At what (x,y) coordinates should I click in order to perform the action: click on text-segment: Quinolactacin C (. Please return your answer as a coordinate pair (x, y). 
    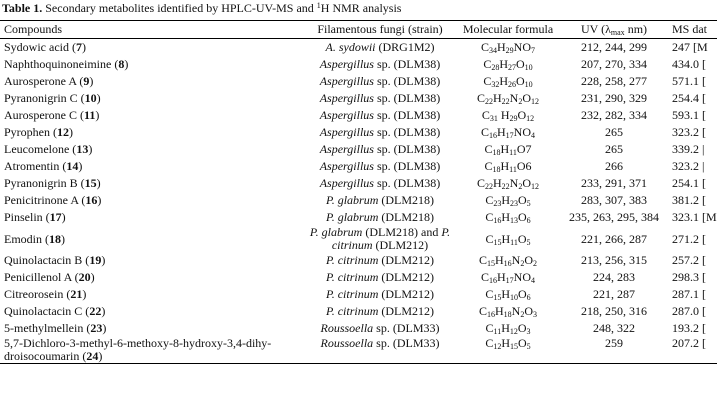
    Looking at the image, I should click on (47, 311).